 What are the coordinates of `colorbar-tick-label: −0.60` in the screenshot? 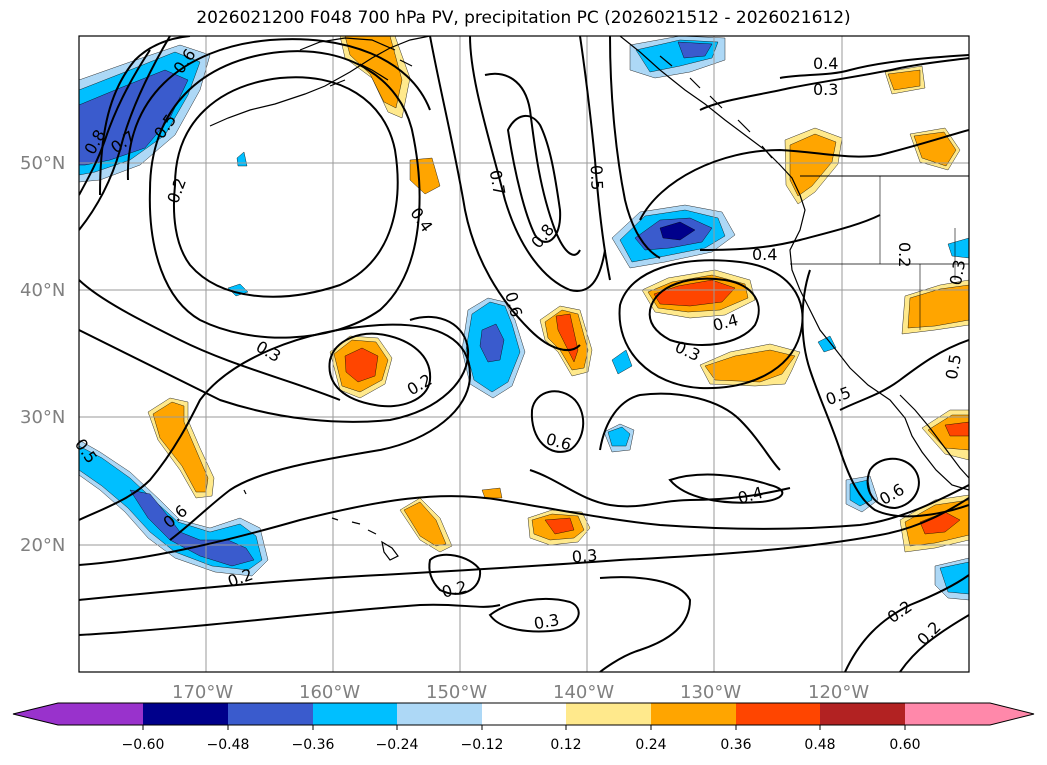 It's located at (143, 745).